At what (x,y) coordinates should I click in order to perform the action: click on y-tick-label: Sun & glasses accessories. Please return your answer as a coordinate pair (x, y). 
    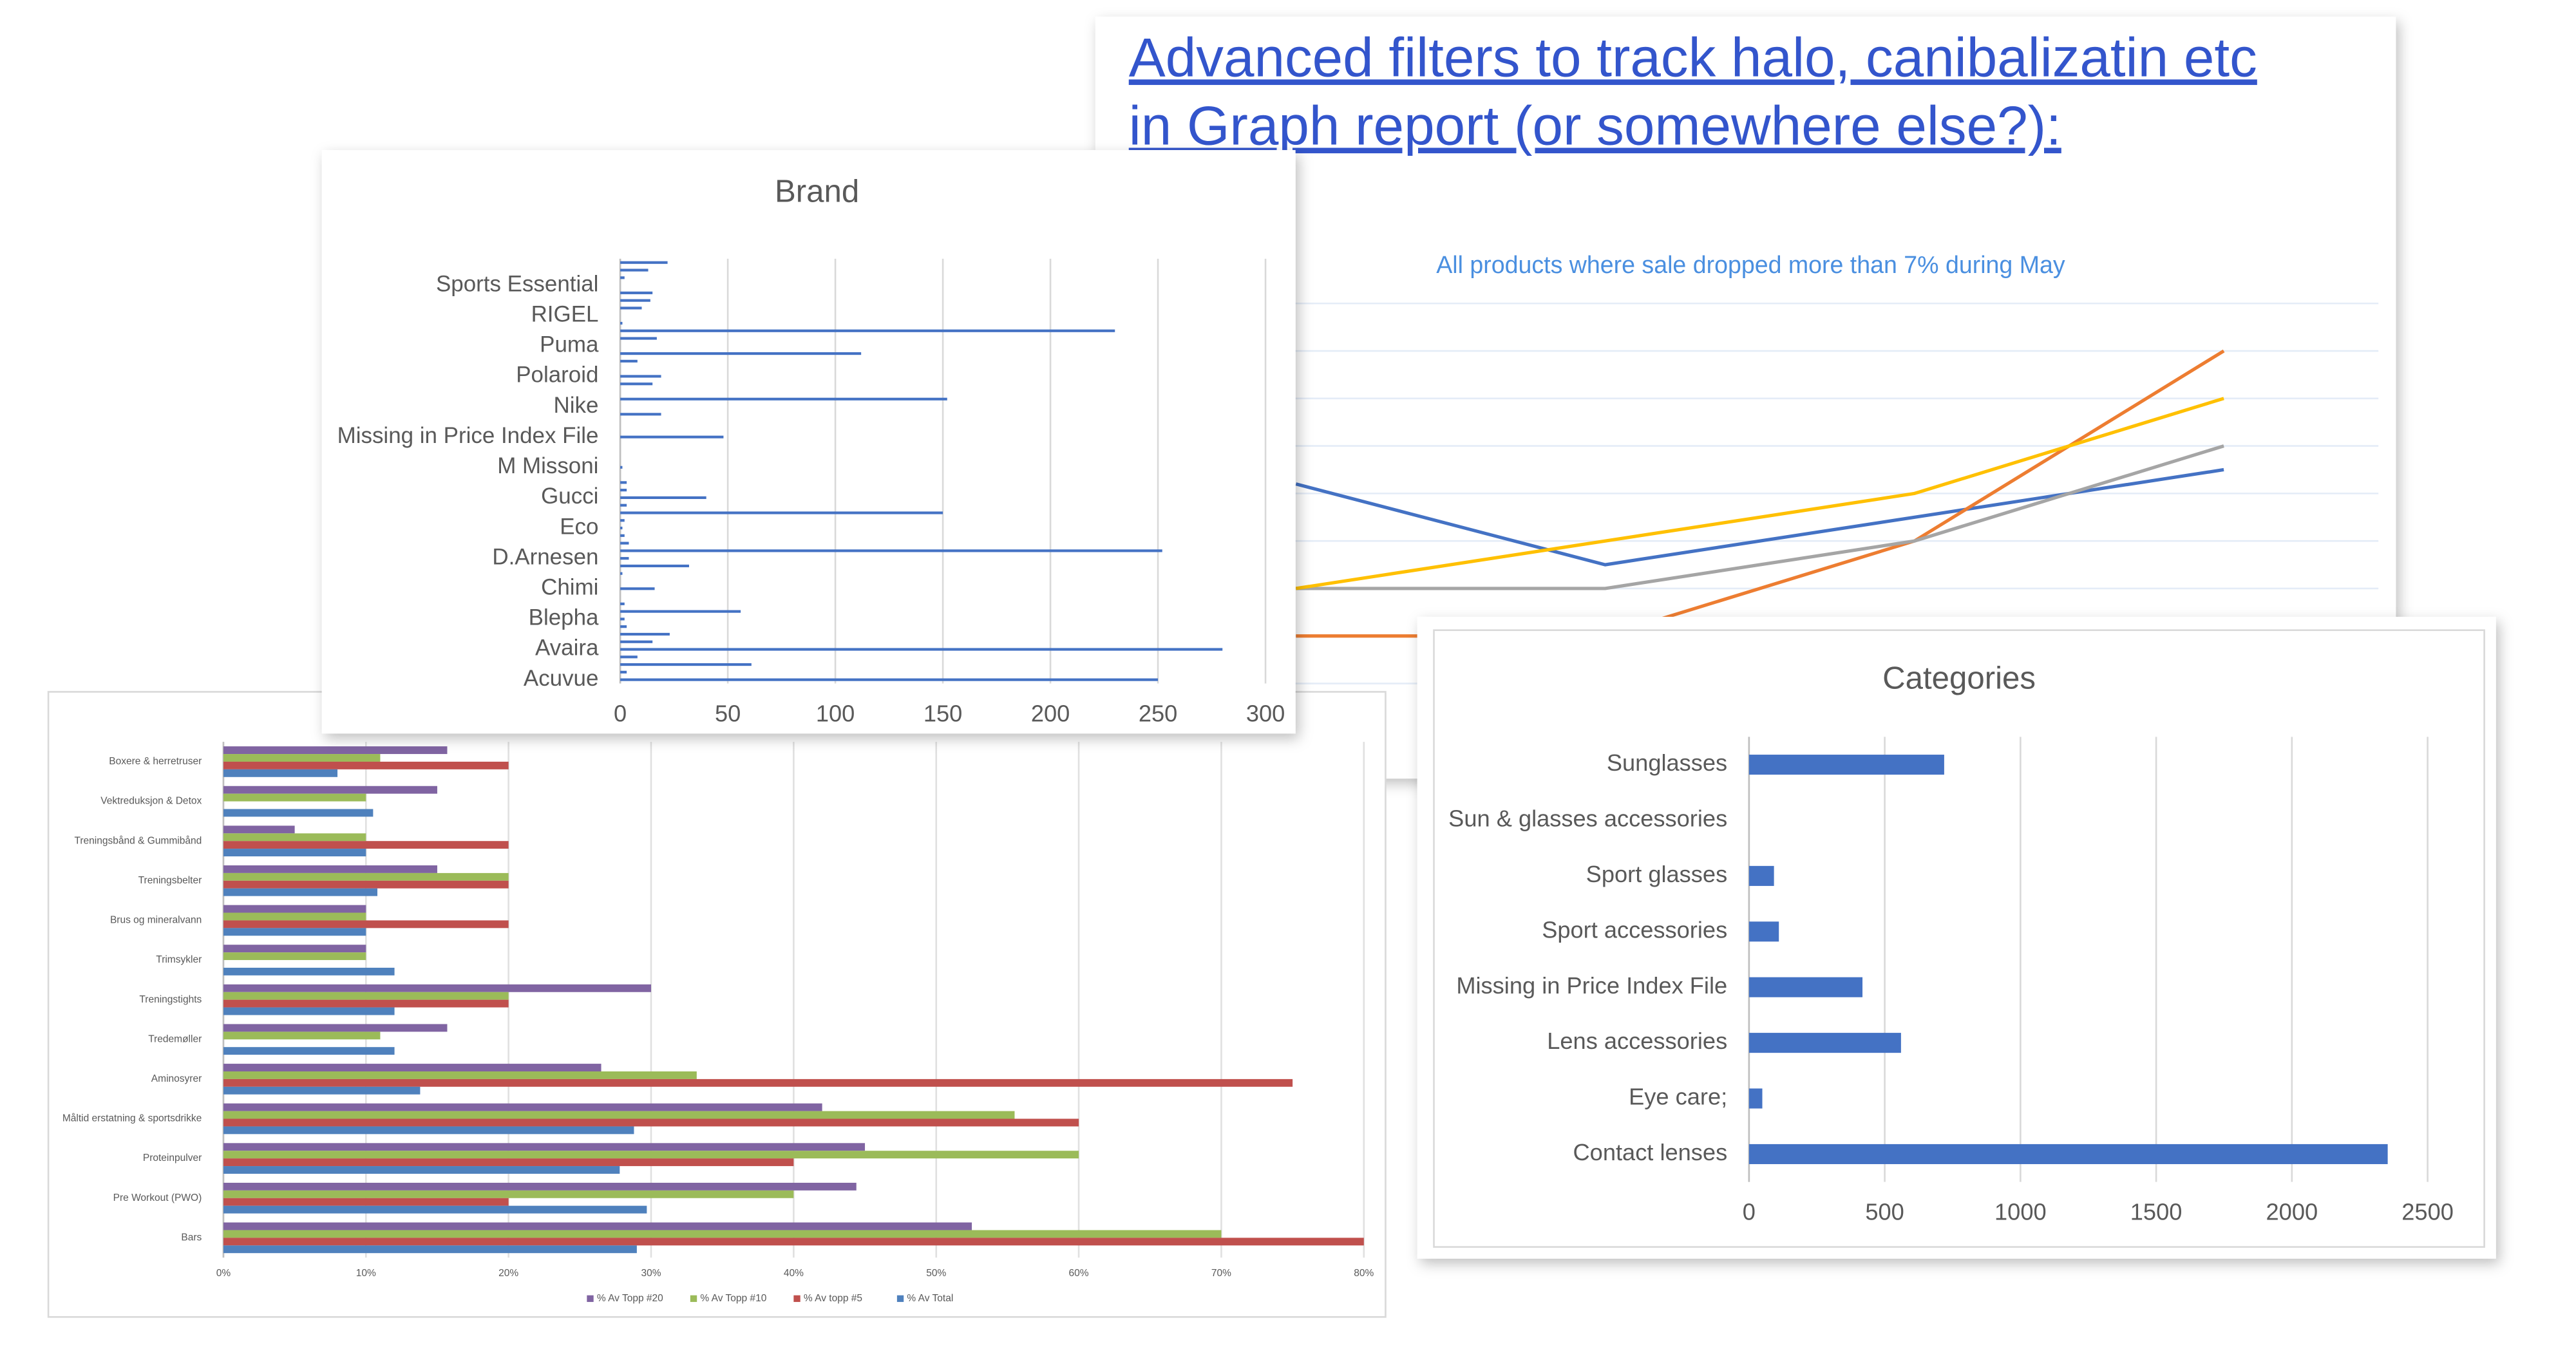
    Looking at the image, I should click on (1587, 818).